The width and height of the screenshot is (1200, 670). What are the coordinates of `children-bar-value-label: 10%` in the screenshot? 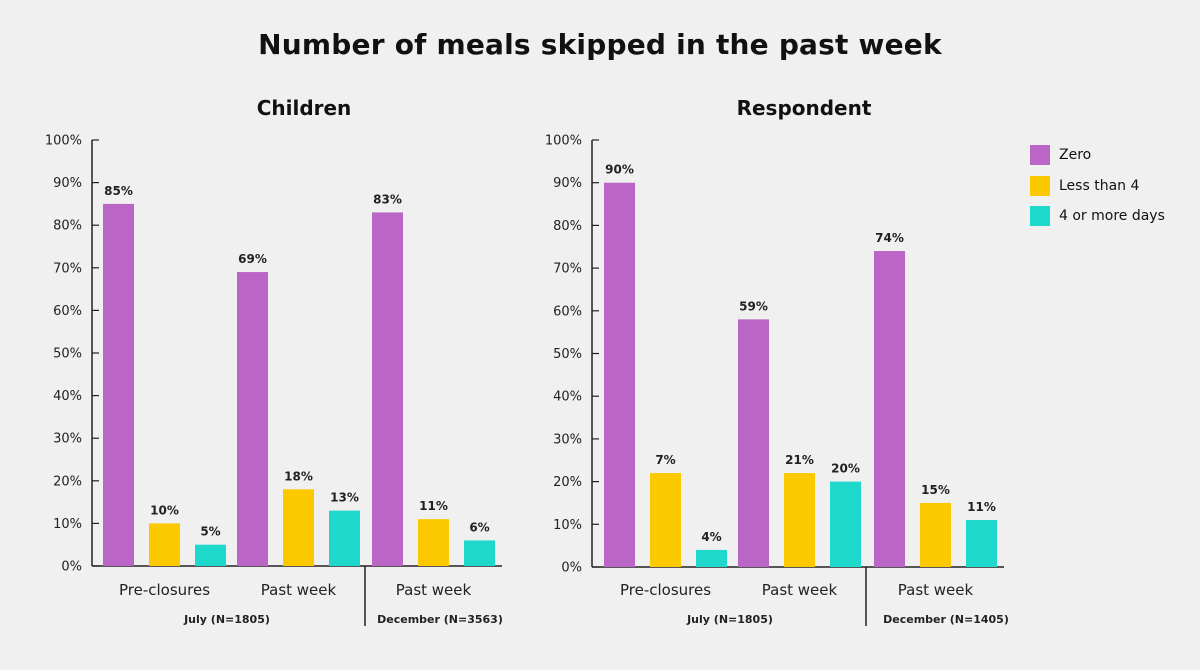 It's located at (164, 510).